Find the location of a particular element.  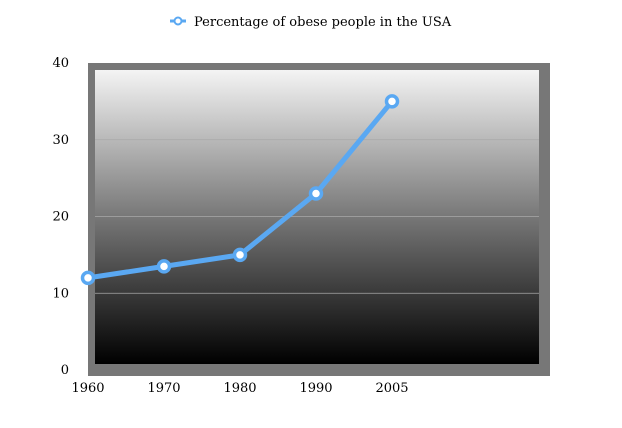

x-tick-label: 1980 is located at coordinates (239, 388).